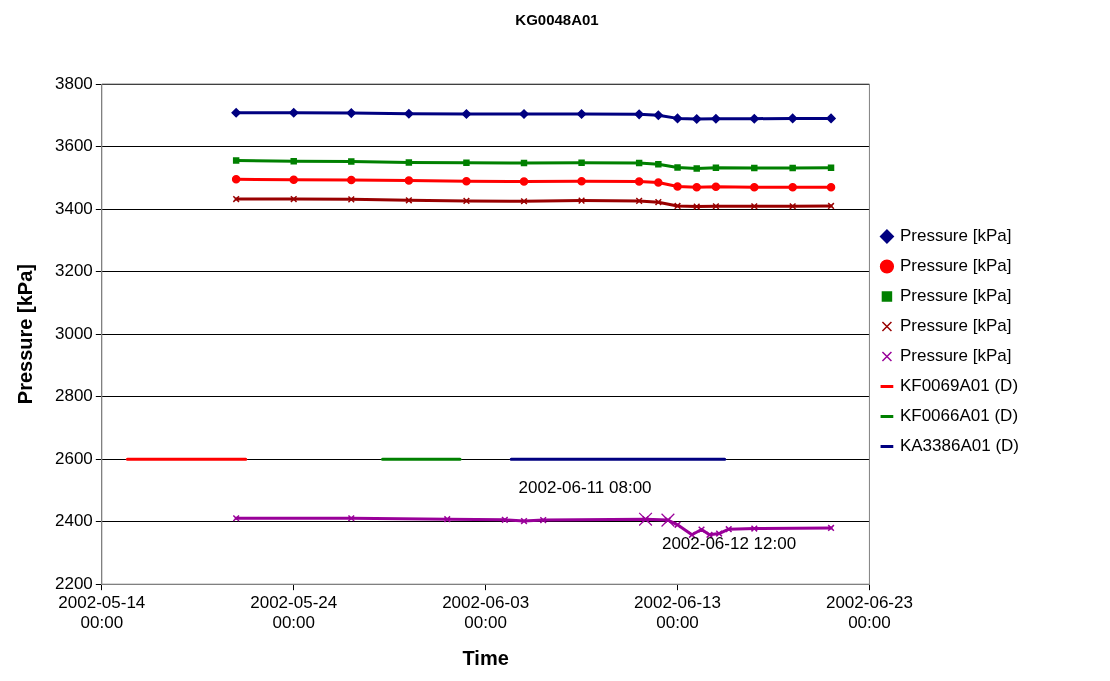 The width and height of the screenshot is (1110, 681). What do you see at coordinates (73, 458) in the screenshot?
I see `y-tick-label: 2600` at bounding box center [73, 458].